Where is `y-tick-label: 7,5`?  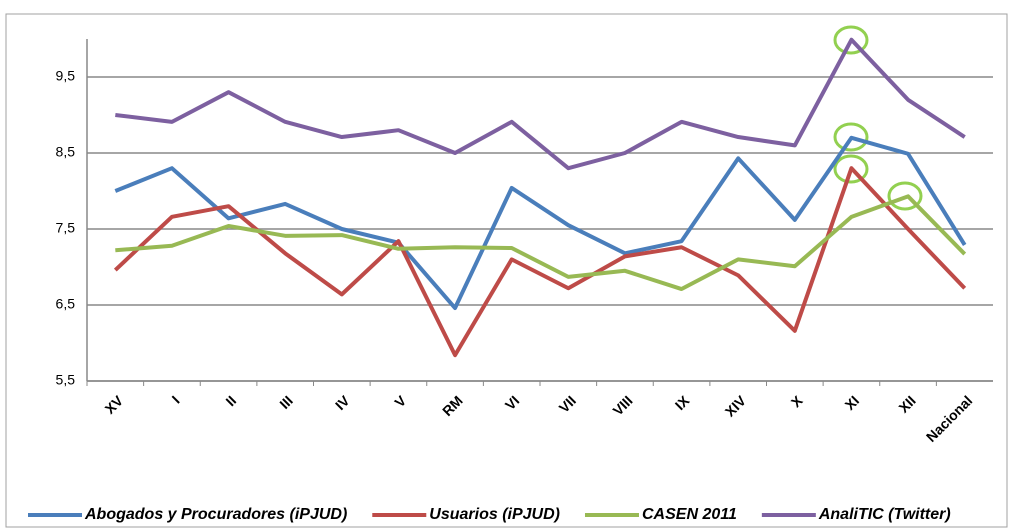
y-tick-label: 7,5 is located at coordinates (66, 228).